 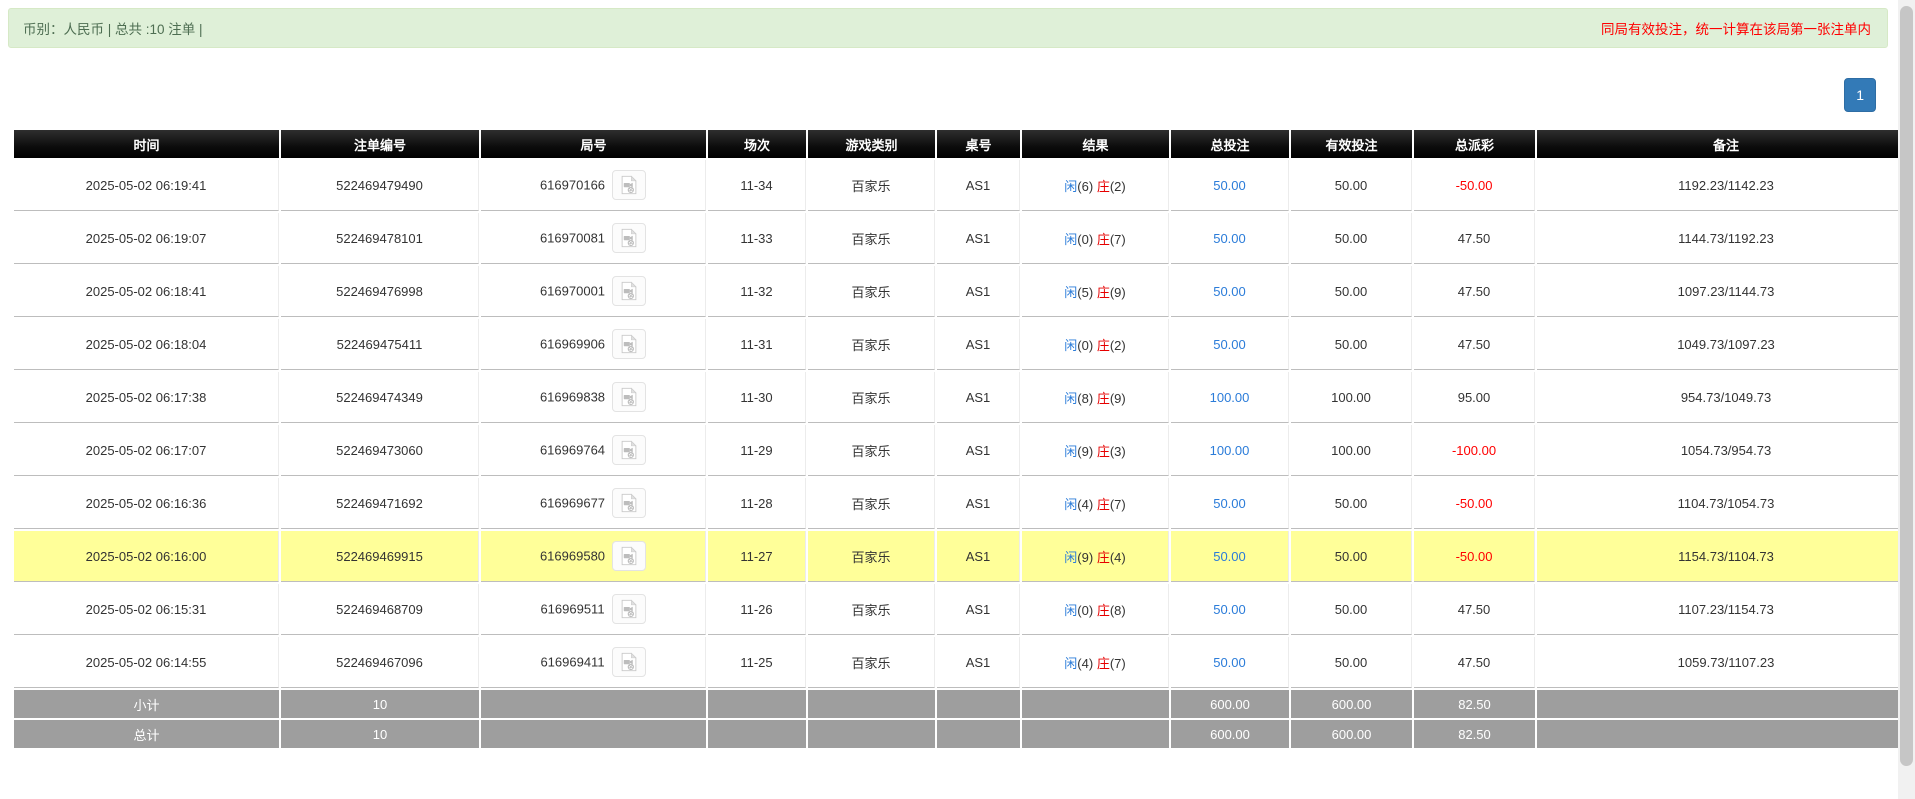 What do you see at coordinates (1117, 398) in the screenshot?
I see `result-banker-points: (9)` at bounding box center [1117, 398].